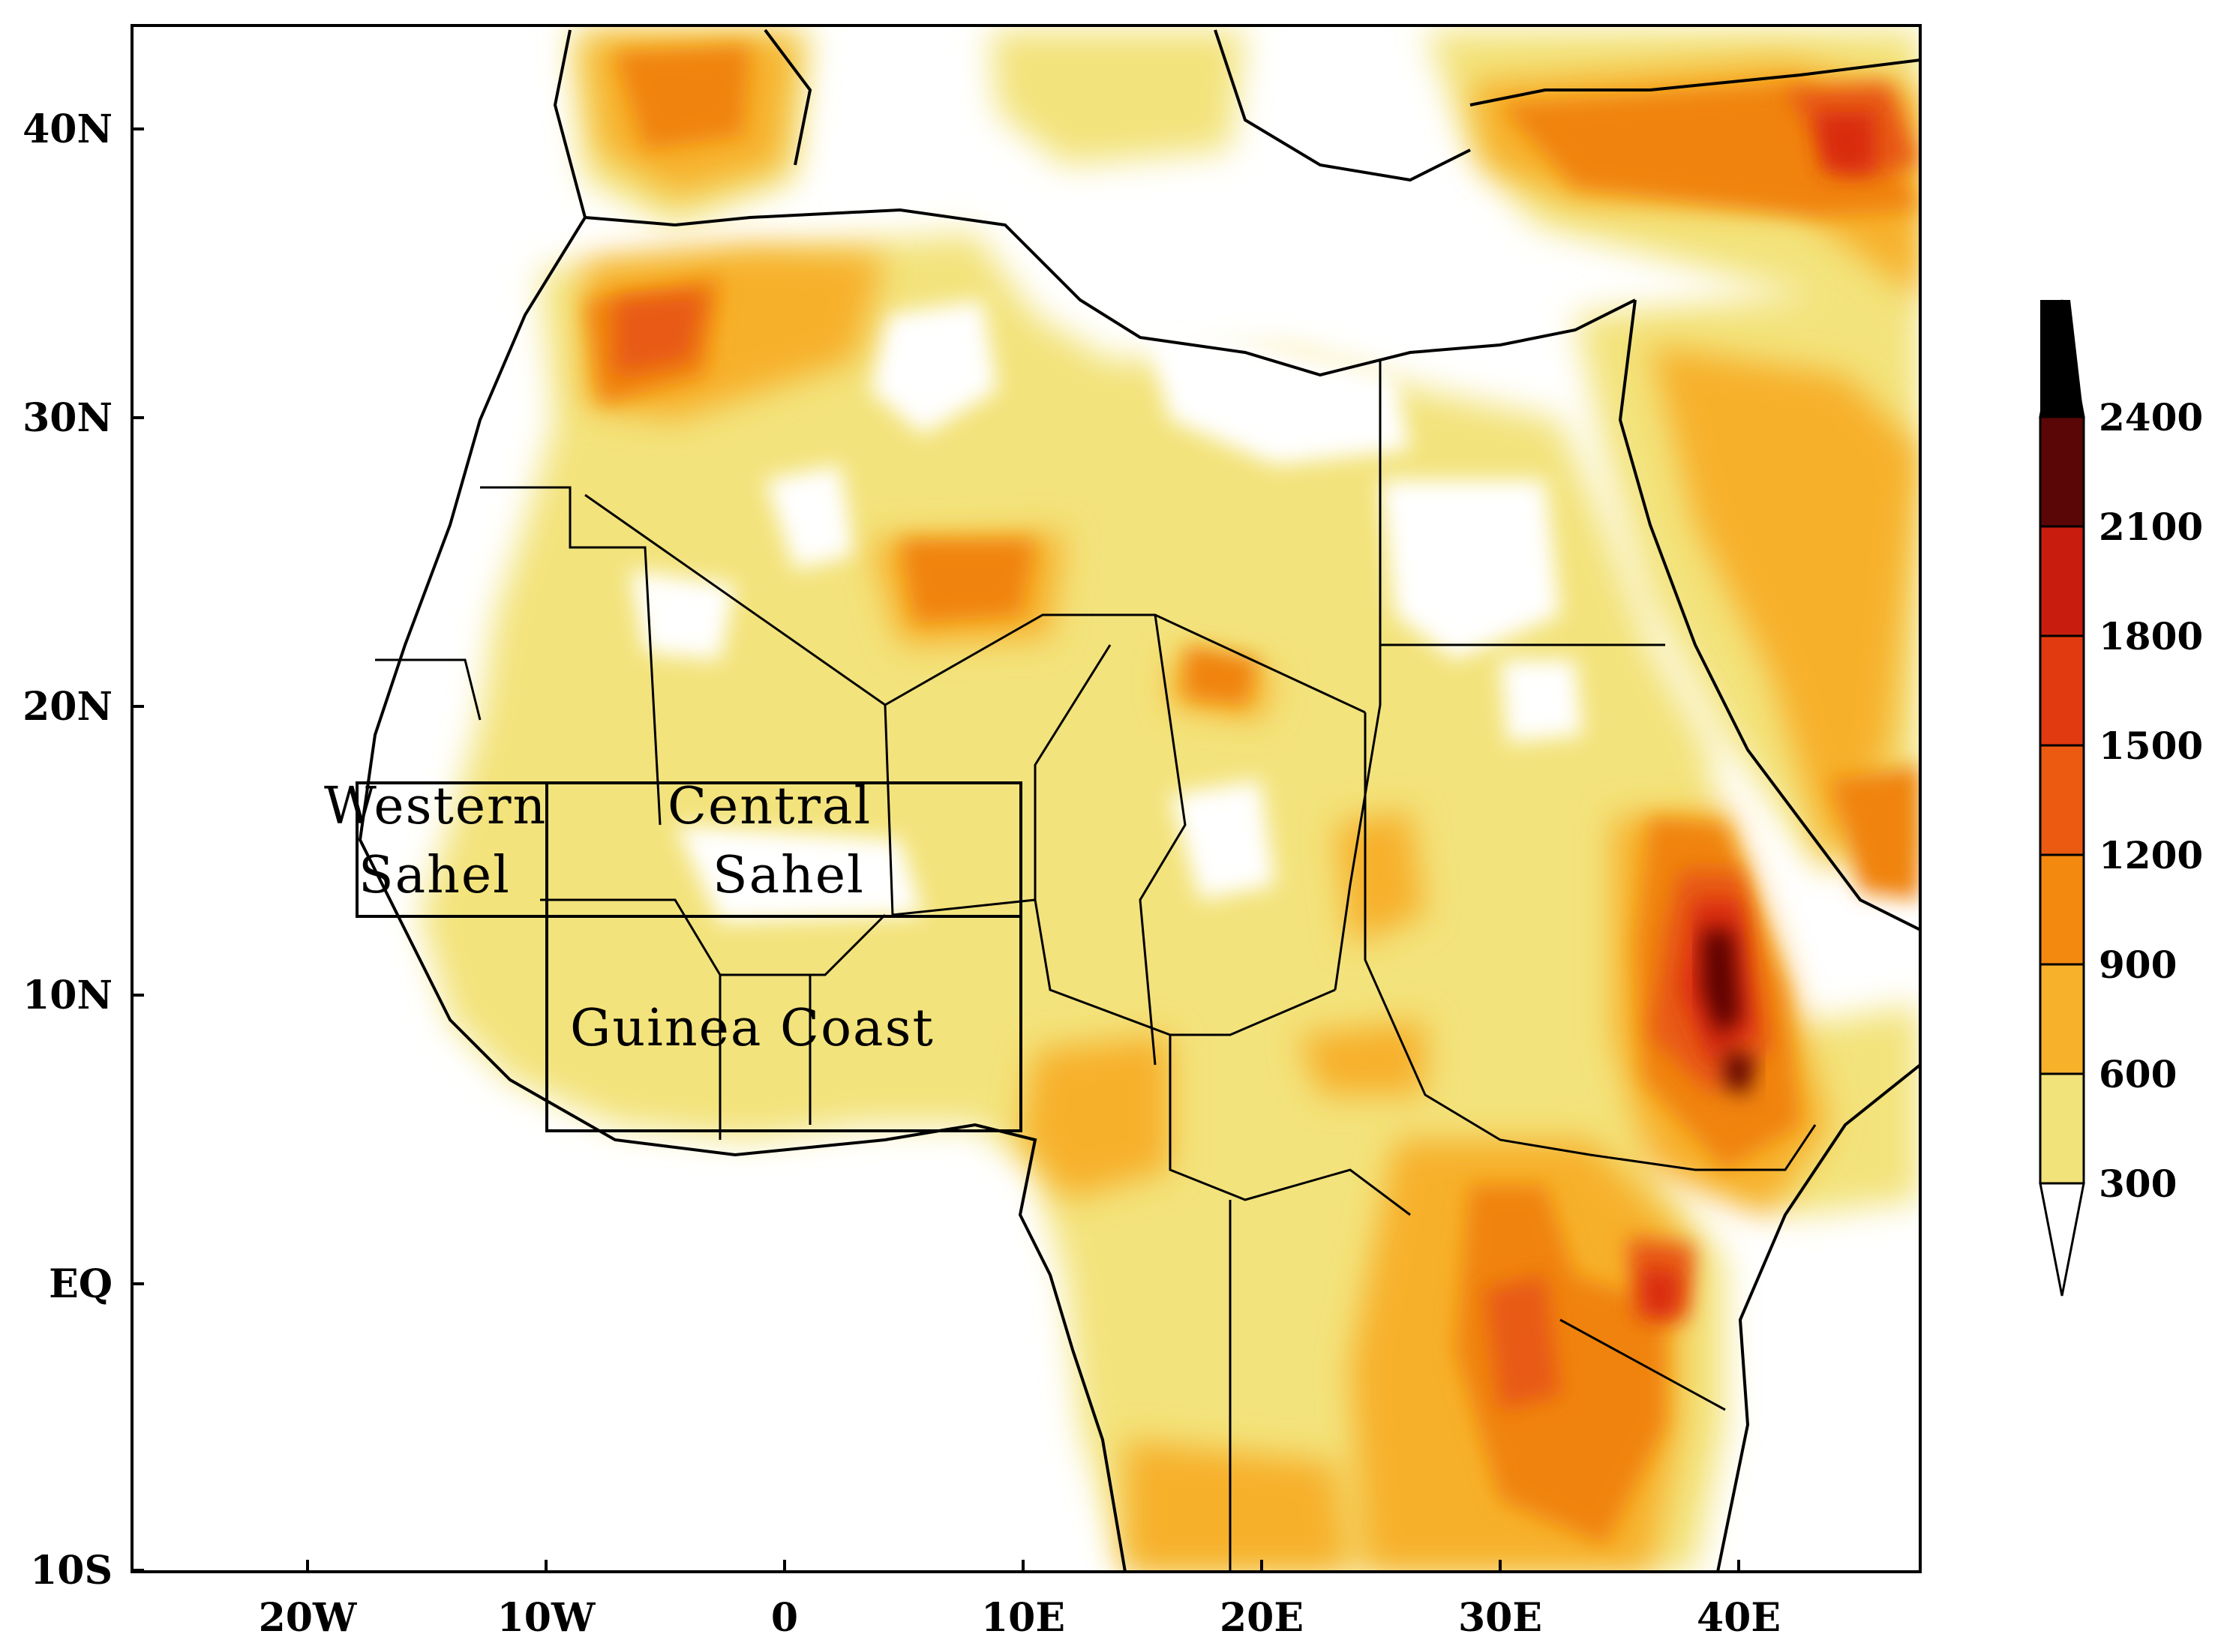  Describe the element at coordinates (2062, 1239) in the screenshot. I see `colorbar-bottom-triangle` at that location.